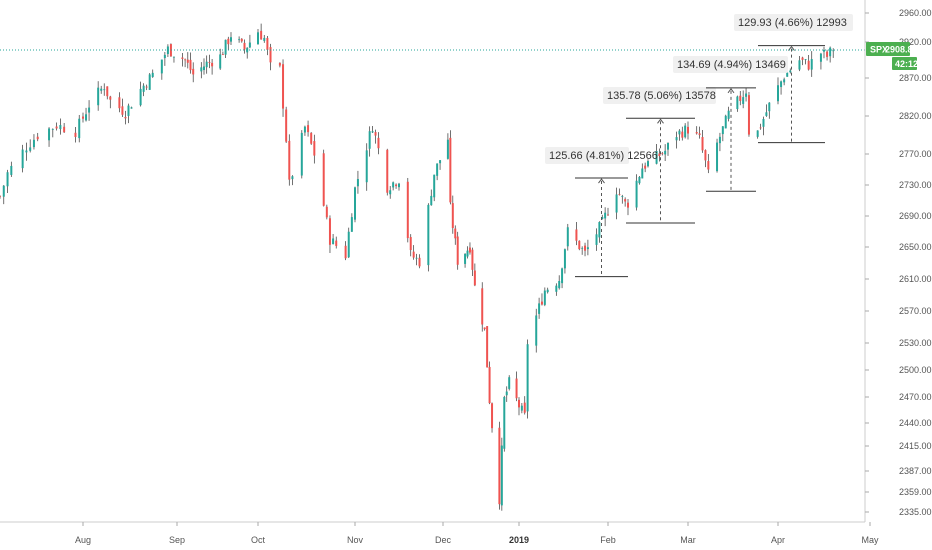 The height and width of the screenshot is (550, 932). What do you see at coordinates (915, 492) in the screenshot?
I see `y-tick-label: 2359.00` at bounding box center [915, 492].